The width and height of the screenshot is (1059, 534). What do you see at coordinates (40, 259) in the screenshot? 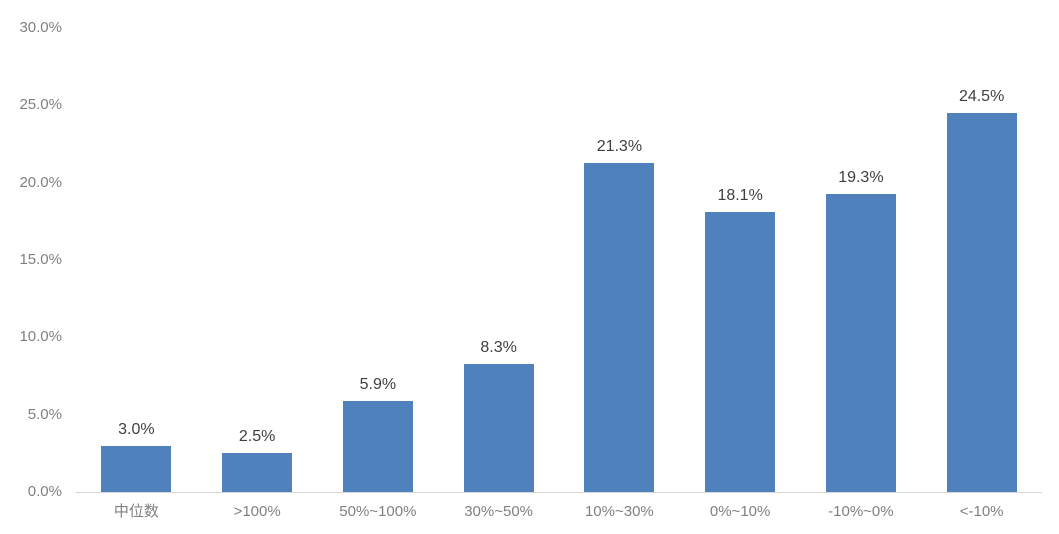
I see `y-axis-tick-label: 15.0%` at bounding box center [40, 259].